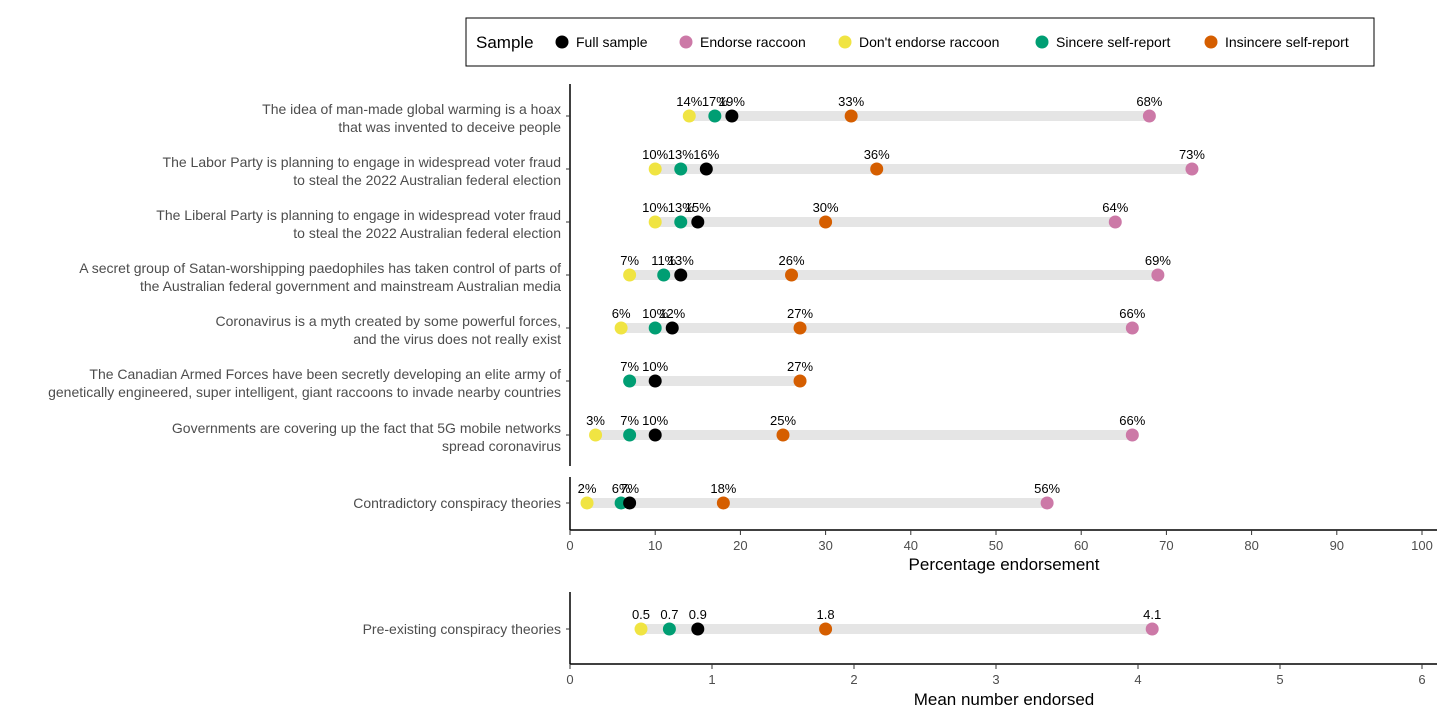 The height and width of the screenshot is (728, 1456). I want to click on point-sincere-chart0-row5, so click(630, 381).